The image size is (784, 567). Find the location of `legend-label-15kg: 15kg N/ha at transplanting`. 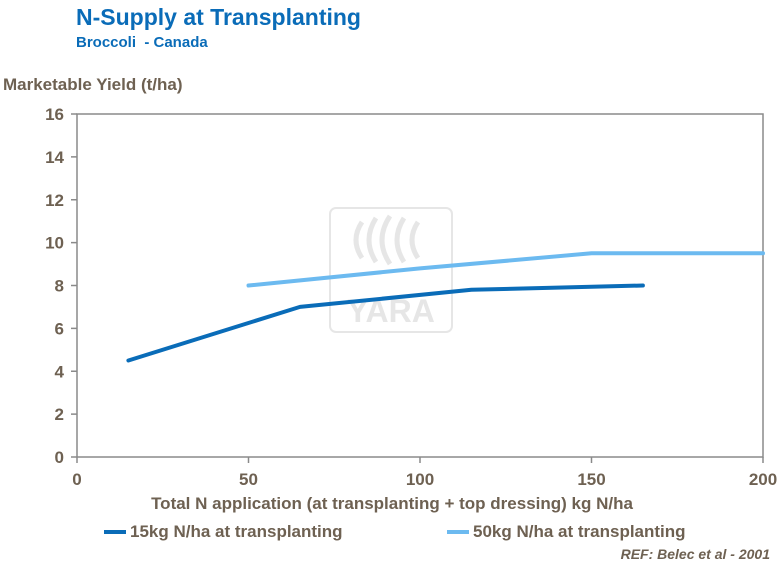

legend-label-15kg: 15kg N/ha at transplanting is located at coordinates (236, 531).